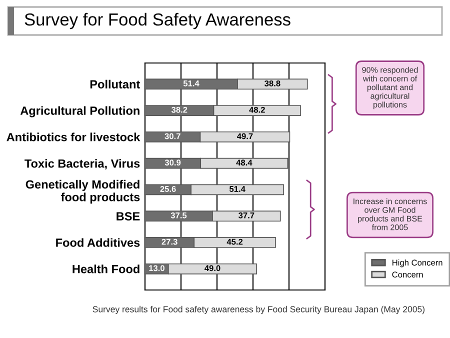  Describe the element at coordinates (272, 83) in the screenshot. I see `data-label: 38.8` at that location.